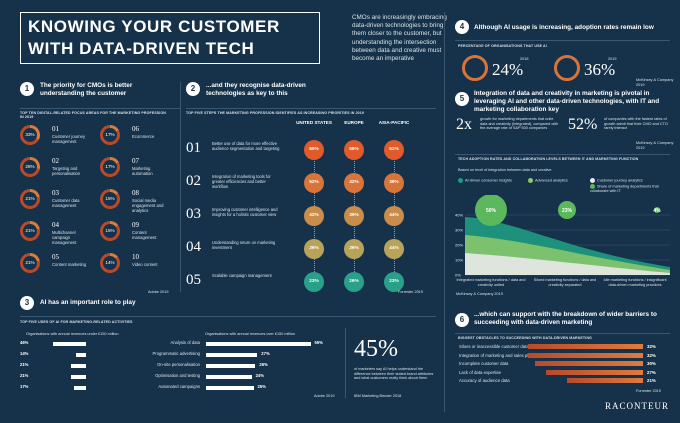 This screenshot has height=423, width=680. What do you see at coordinates (263, 364) in the screenshot?
I see `ai-right-value: 26%` at bounding box center [263, 364].